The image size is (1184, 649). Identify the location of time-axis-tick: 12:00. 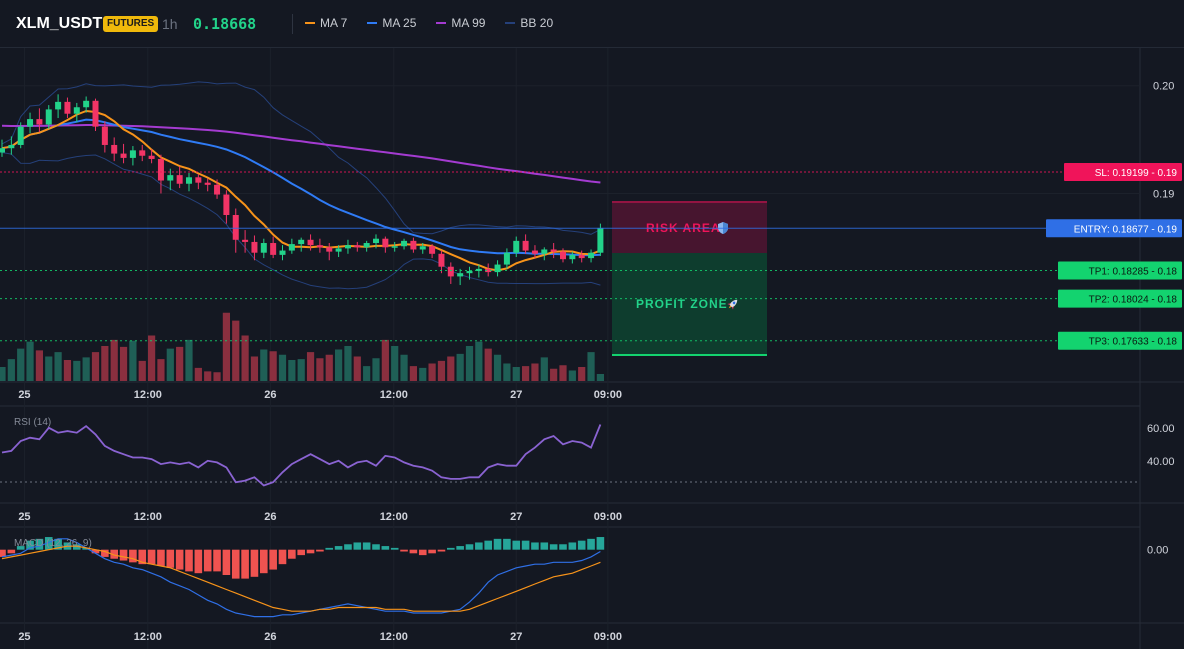
(394, 395).